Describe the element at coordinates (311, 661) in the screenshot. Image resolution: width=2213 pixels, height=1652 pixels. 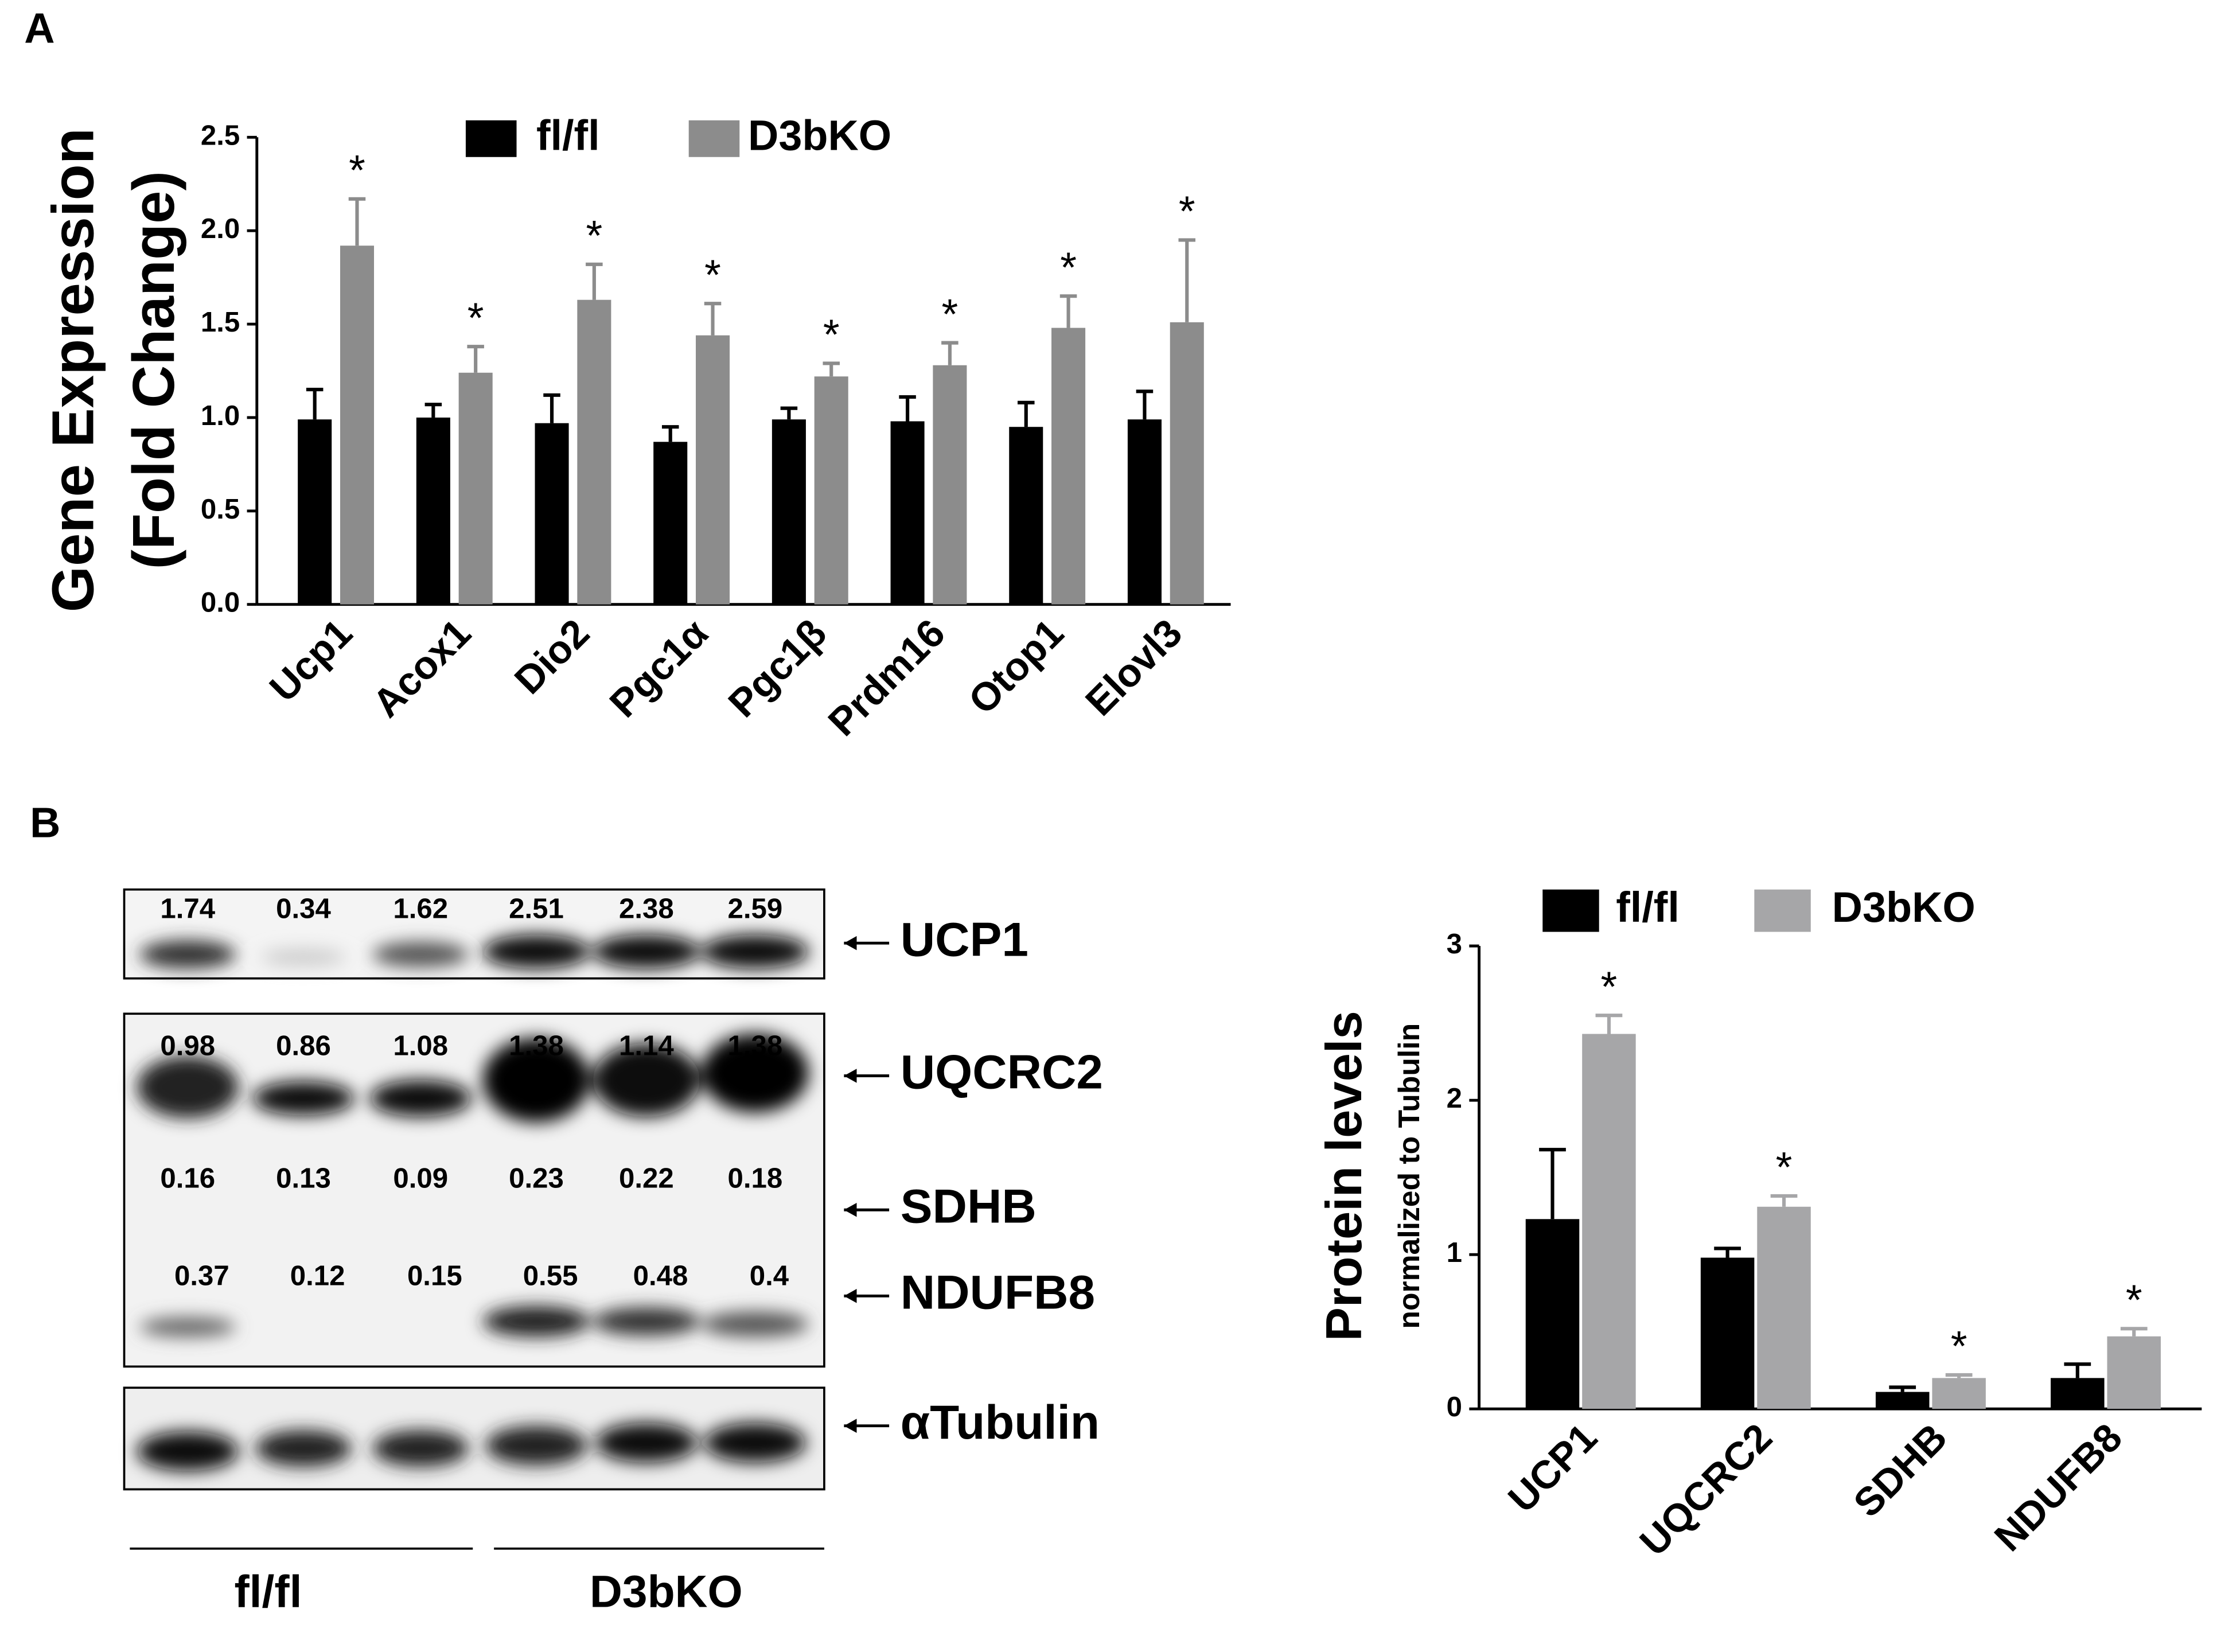
I see `x-tick-label: Ucp1` at that location.